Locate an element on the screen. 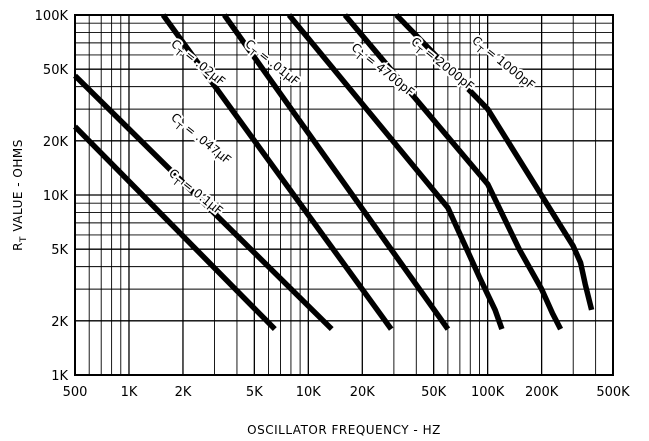  x-tick-label: 1K is located at coordinates (129, 392).